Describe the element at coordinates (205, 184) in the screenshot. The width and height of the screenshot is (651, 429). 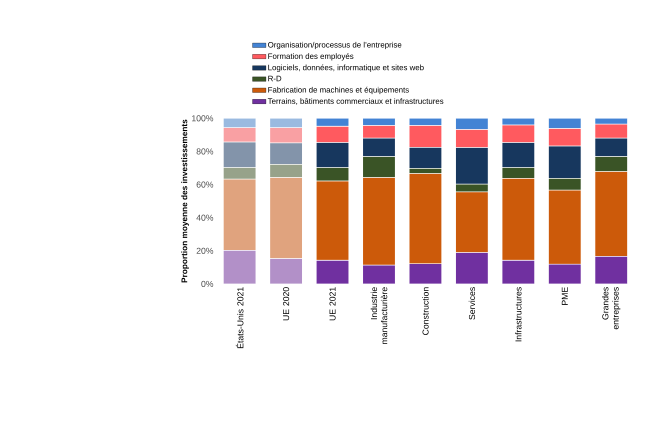
I see `y-tick-label: 60%` at that location.